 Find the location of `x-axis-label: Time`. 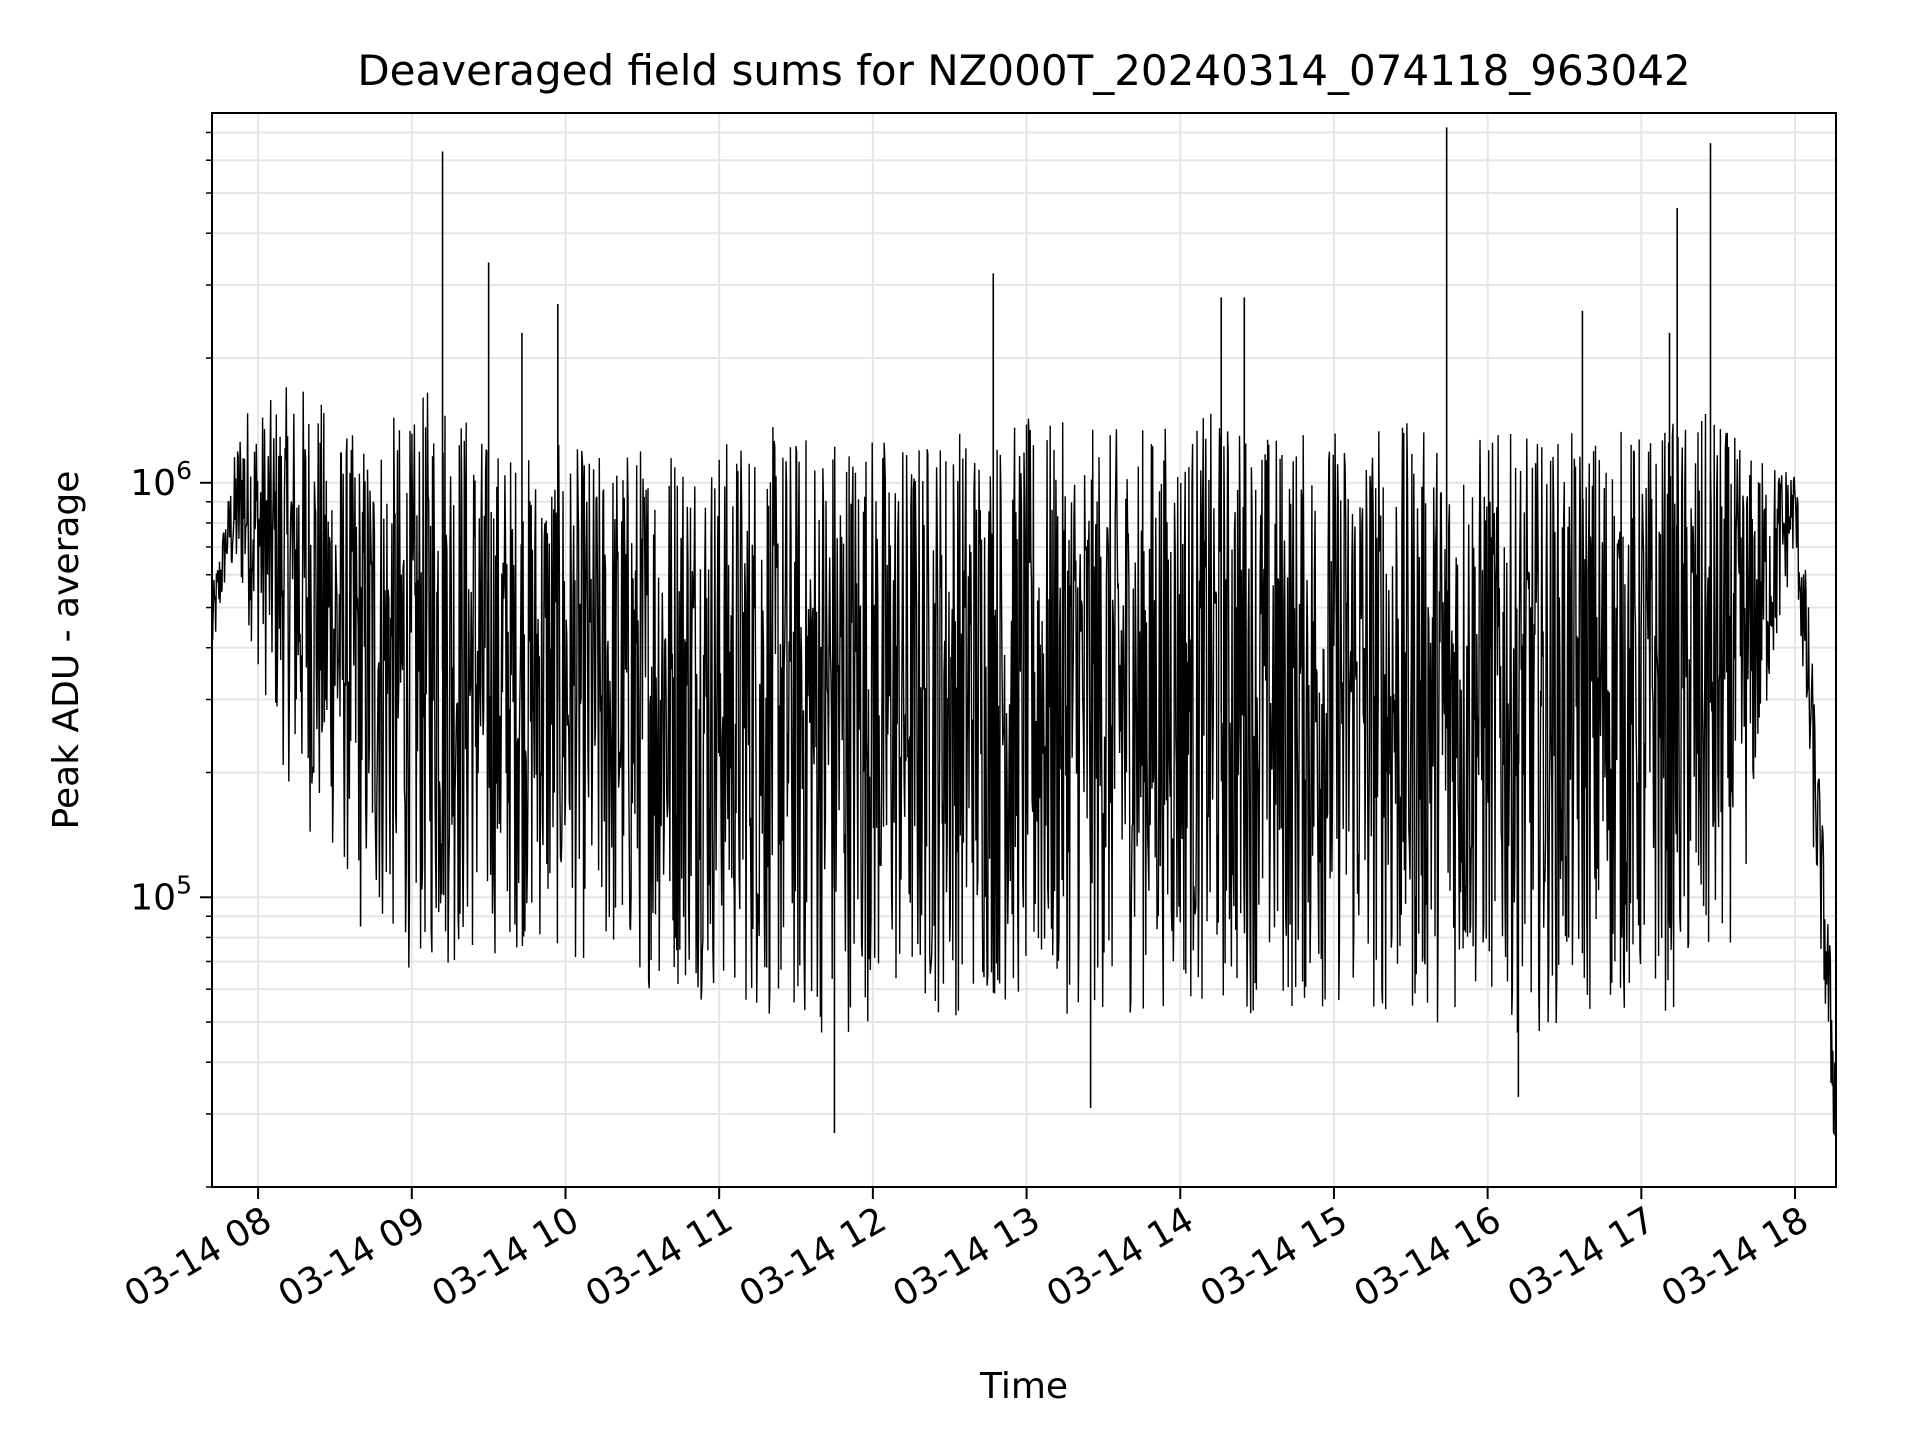

x-axis-label: Time is located at coordinates (1023, 1386).